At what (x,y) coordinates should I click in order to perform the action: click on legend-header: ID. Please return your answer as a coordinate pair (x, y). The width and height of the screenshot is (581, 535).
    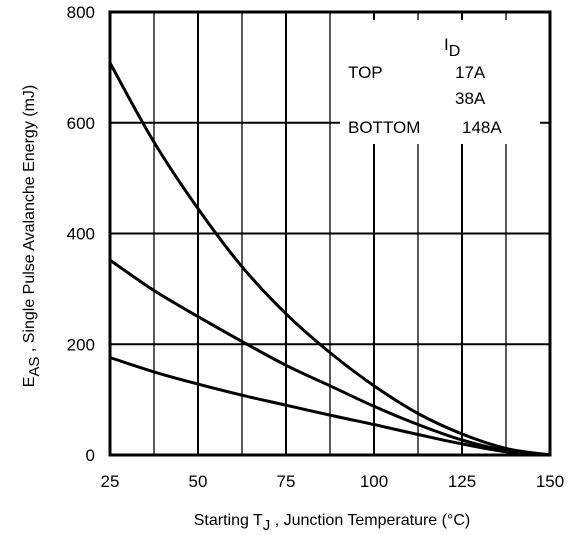
    Looking at the image, I should click on (452, 47).